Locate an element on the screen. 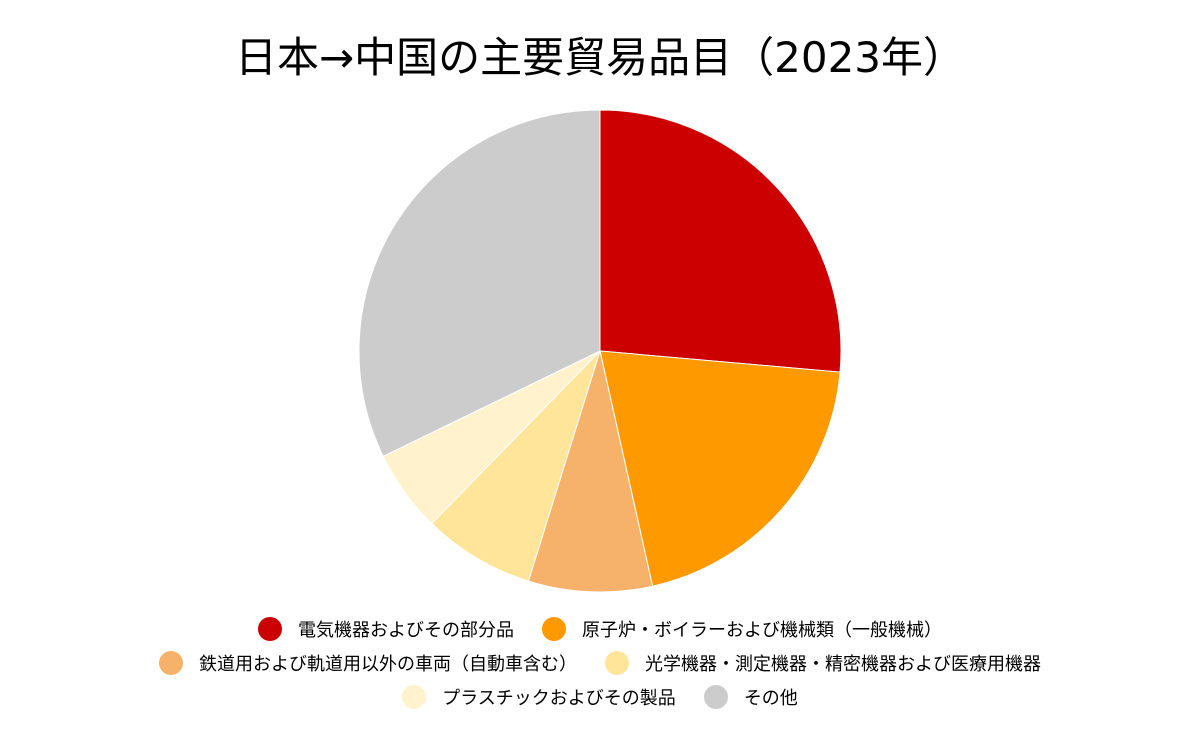 This screenshot has height=742, width=1200. legend-row: プラスチックおよびその製品 その他 is located at coordinates (600, 697).